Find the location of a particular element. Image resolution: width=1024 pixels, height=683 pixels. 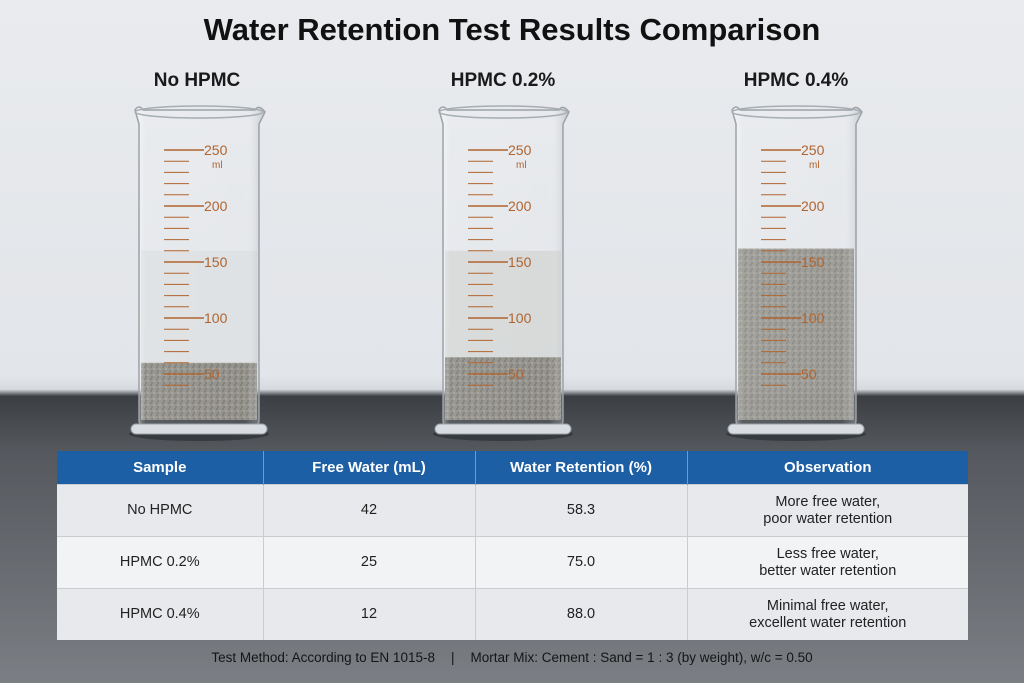

cell-observation: Less free water, better water retention is located at coordinates (827, 562).